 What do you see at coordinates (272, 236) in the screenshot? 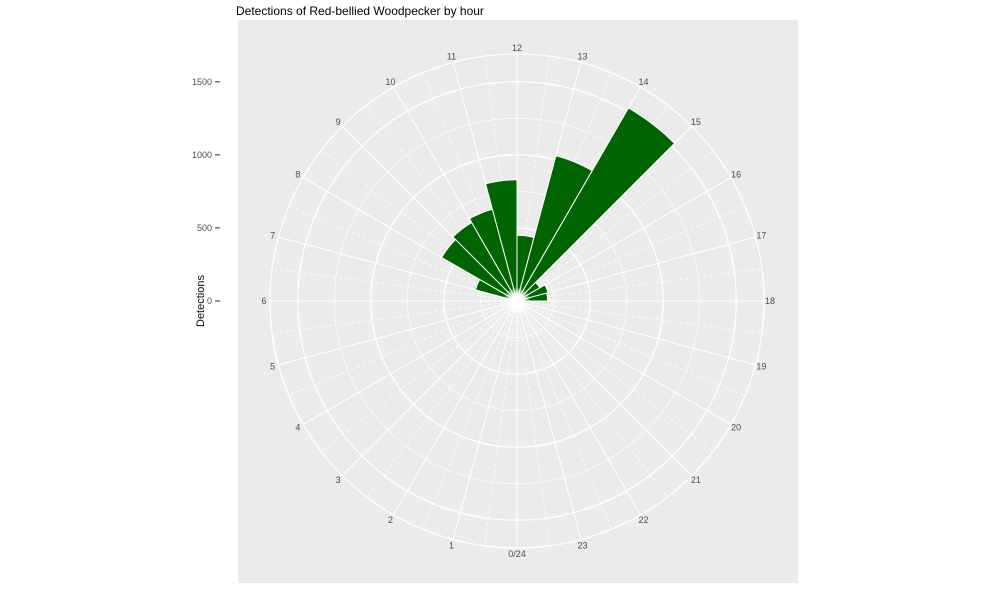
I see `hour-label-7: 7` at bounding box center [272, 236].